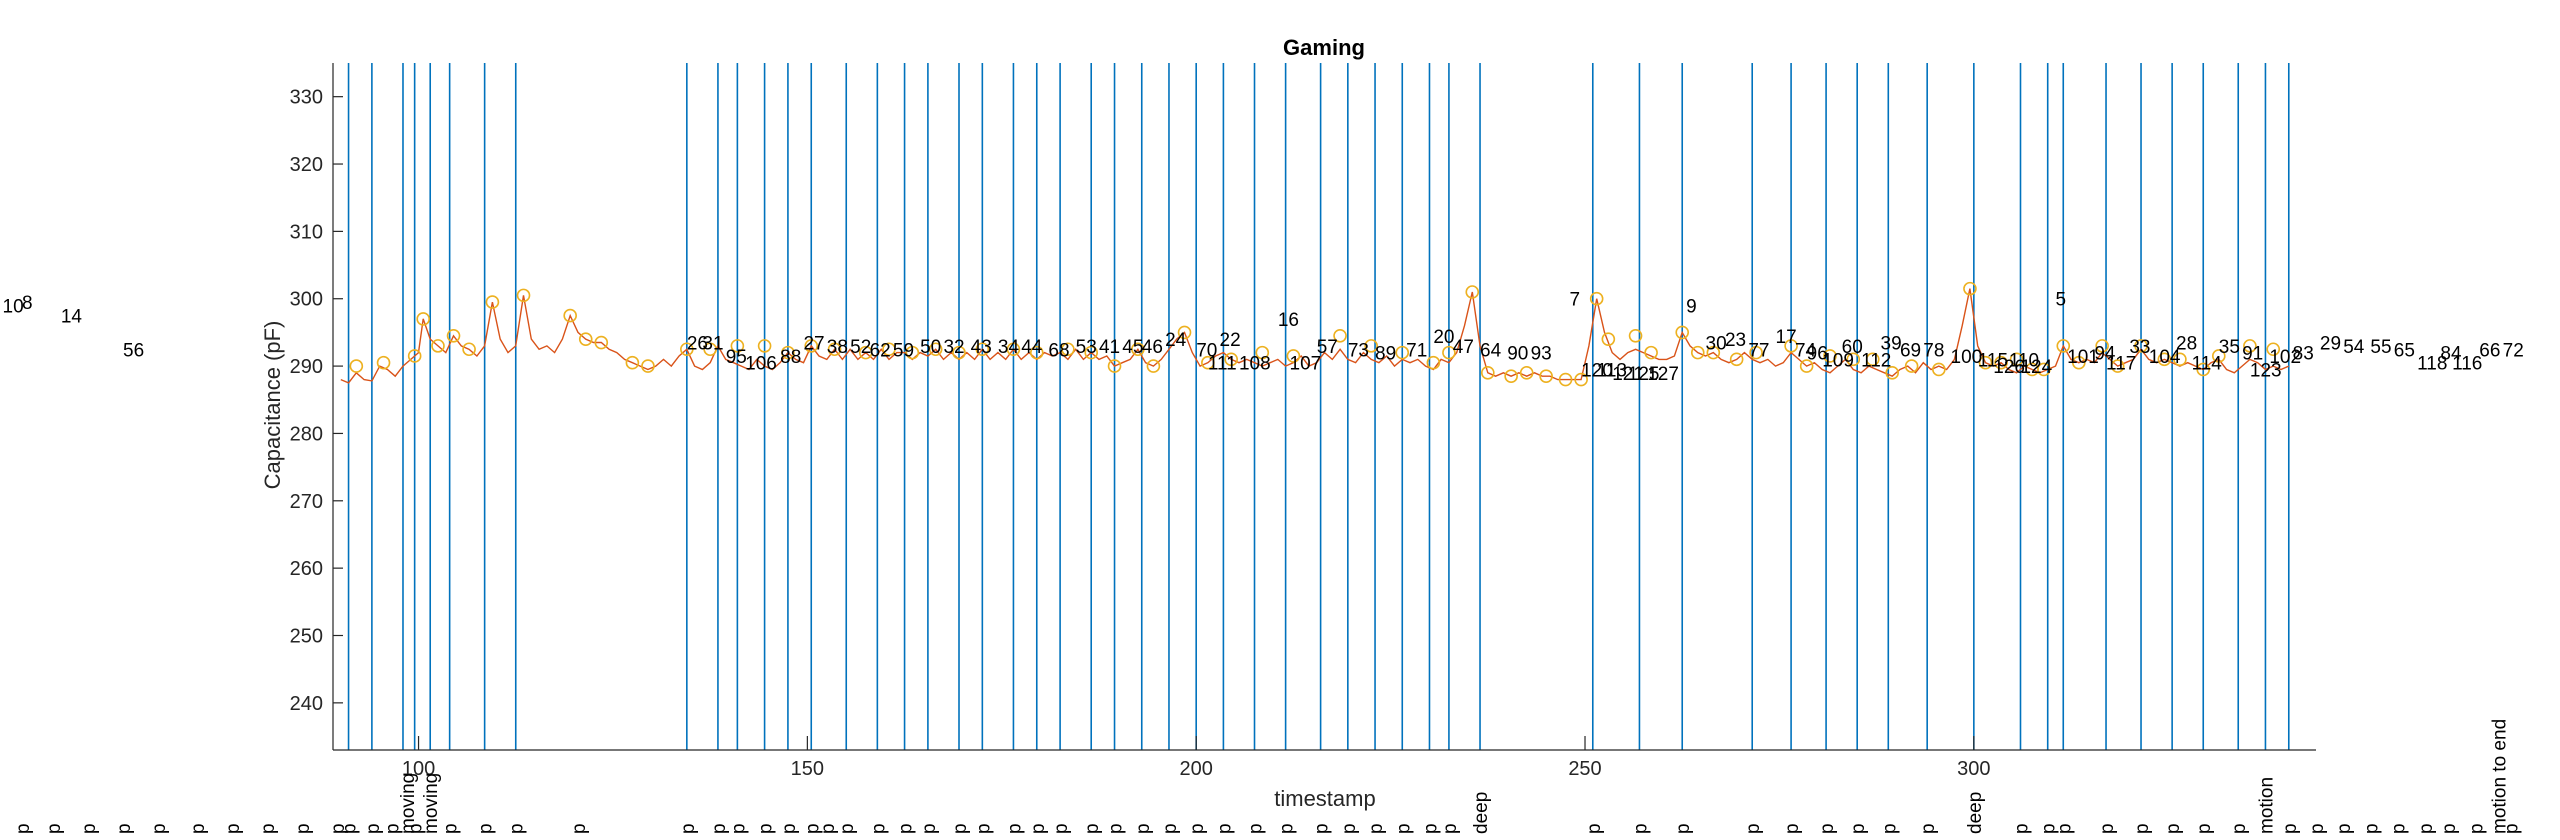 The width and height of the screenshot is (2560, 840). What do you see at coordinates (2451, 354) in the screenshot?
I see `peak-label: 84` at bounding box center [2451, 354].